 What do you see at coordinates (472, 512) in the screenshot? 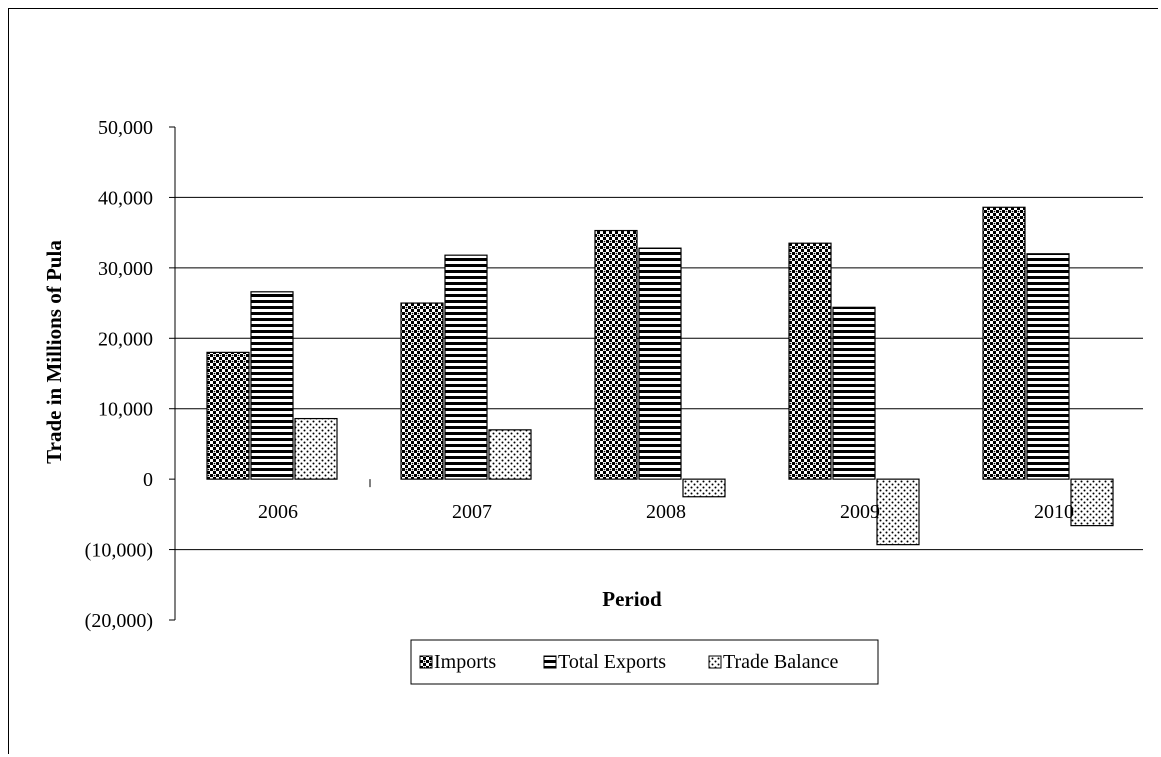
I see `x-tick-label: 2007` at bounding box center [472, 512].